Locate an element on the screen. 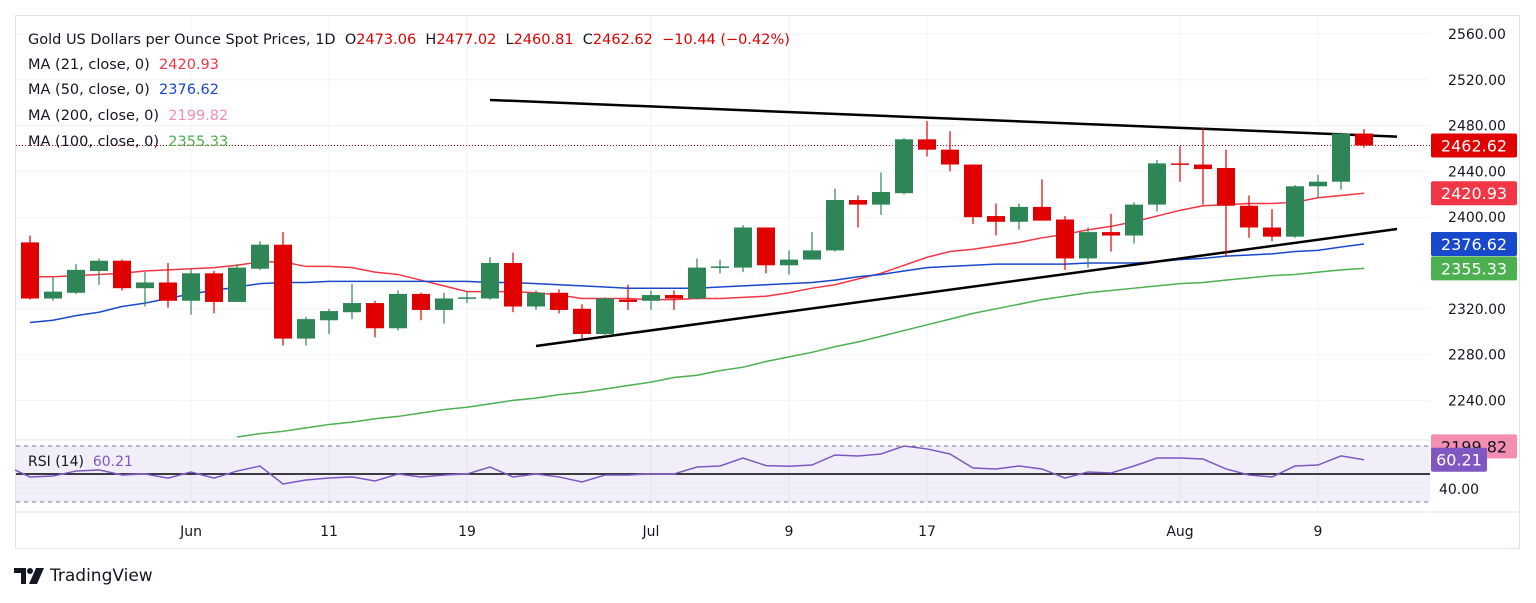 The height and width of the screenshot is (603, 1536). indicator-ma50: MA (50, close, 0) 2376.62 is located at coordinates (123, 90).